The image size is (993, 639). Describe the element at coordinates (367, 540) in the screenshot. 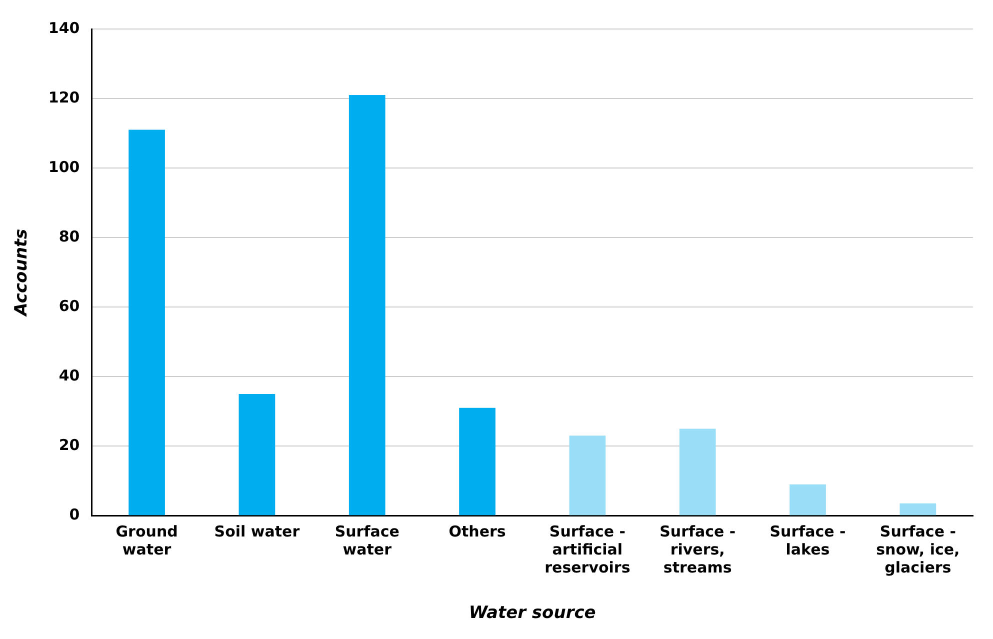

I see `x-tick-label: Surface water` at that location.